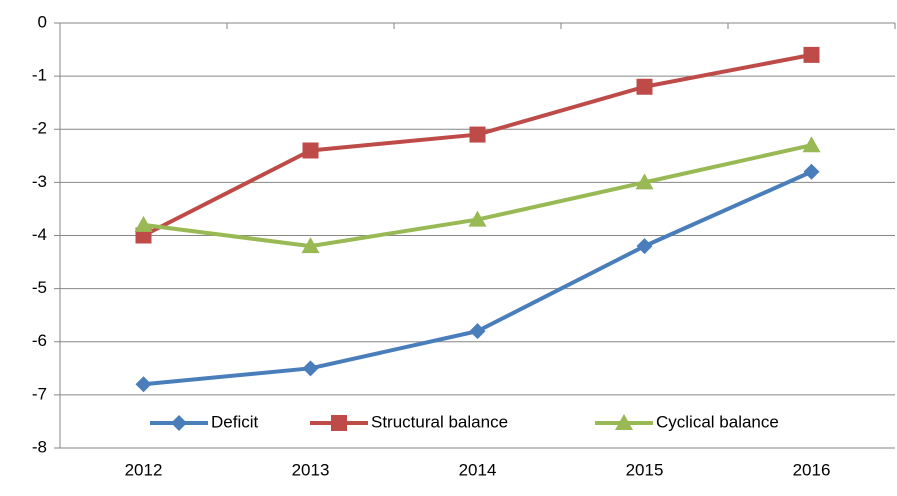 The image size is (897, 496). Describe the element at coordinates (812, 469) in the screenshot. I see `x-tick-label: 2016` at that location.